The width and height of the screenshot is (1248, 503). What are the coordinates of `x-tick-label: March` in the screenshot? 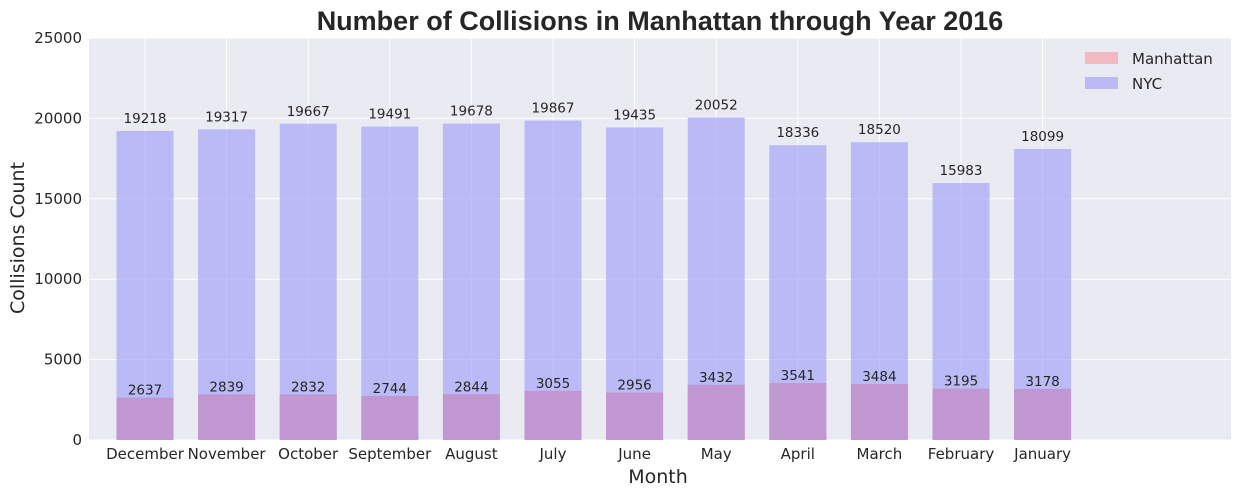 It's located at (880, 454).